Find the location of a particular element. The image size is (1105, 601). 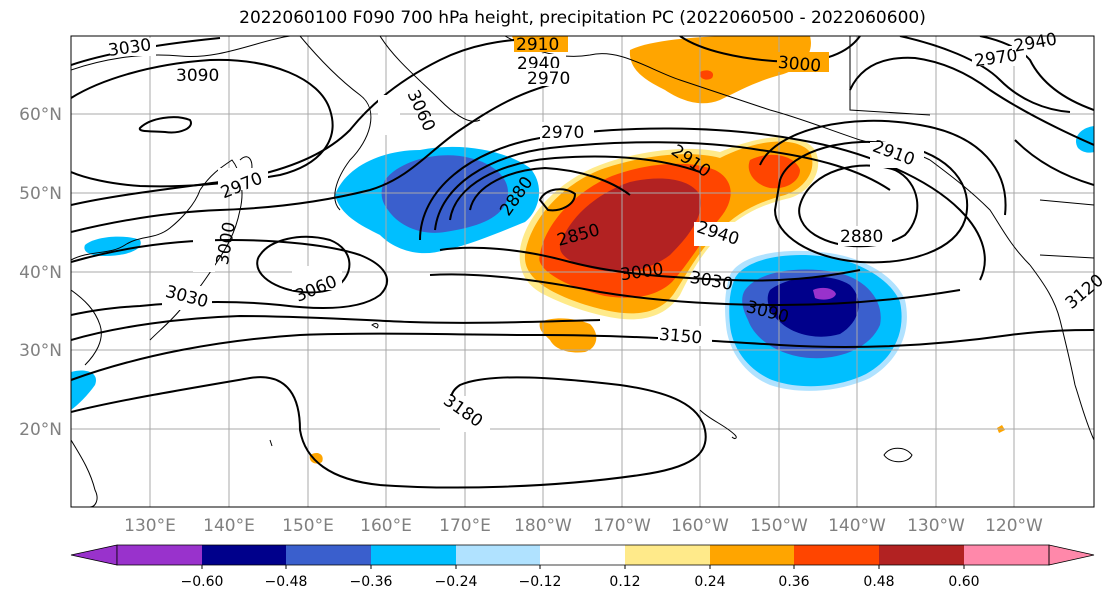

lon-label: 160°W is located at coordinates (700, 526).